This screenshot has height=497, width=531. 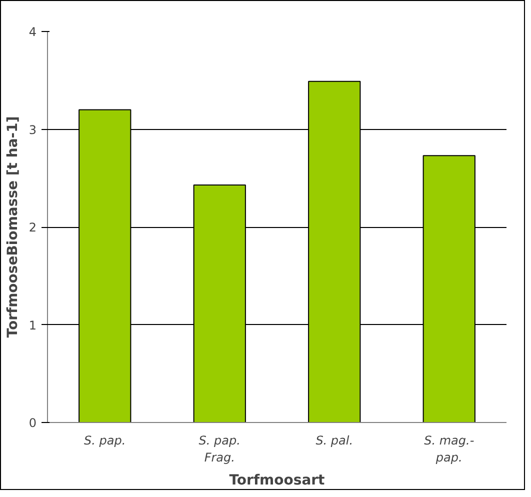 What do you see at coordinates (335, 441) in the screenshot?
I see `x-tick-label: S. pal.` at bounding box center [335, 441].